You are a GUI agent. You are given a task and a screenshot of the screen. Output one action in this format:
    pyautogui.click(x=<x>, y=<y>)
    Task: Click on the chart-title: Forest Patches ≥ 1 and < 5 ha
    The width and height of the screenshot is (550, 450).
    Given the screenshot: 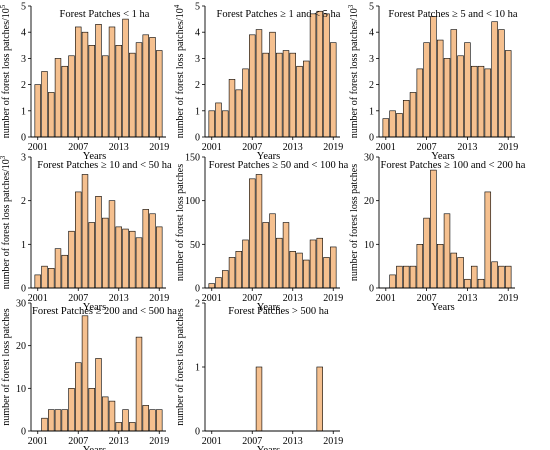 What is the action you would take?
    pyautogui.click(x=279, y=14)
    